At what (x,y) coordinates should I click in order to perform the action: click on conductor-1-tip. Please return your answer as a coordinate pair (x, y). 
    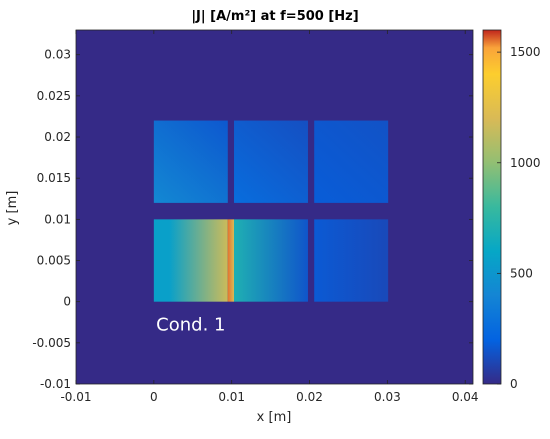
    Looking at the image, I should click on (231, 260).